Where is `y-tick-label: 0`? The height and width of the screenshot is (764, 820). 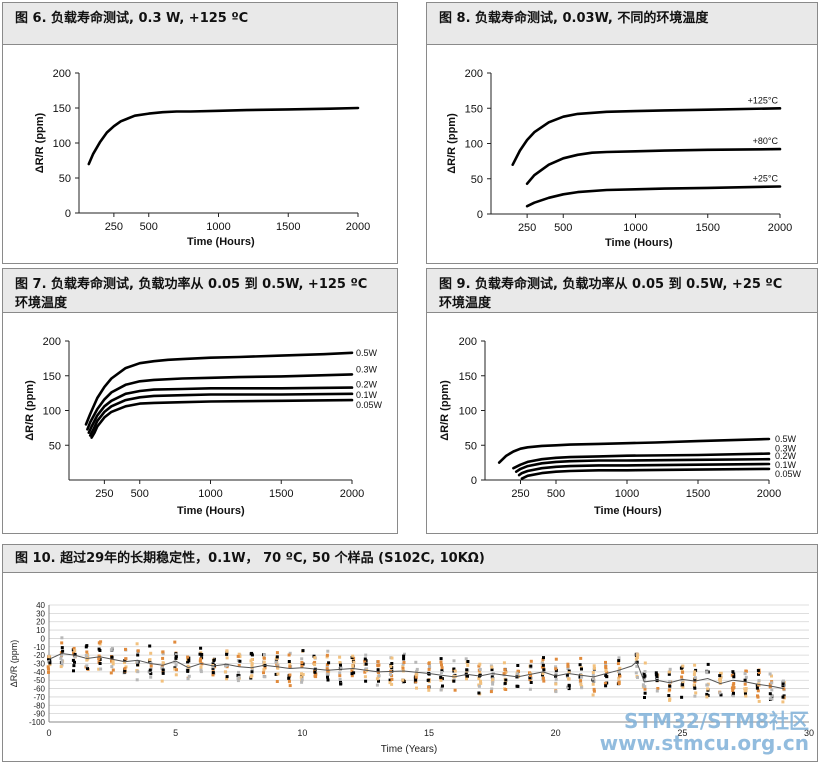 y-tick-label: 0 is located at coordinates (68, 214).